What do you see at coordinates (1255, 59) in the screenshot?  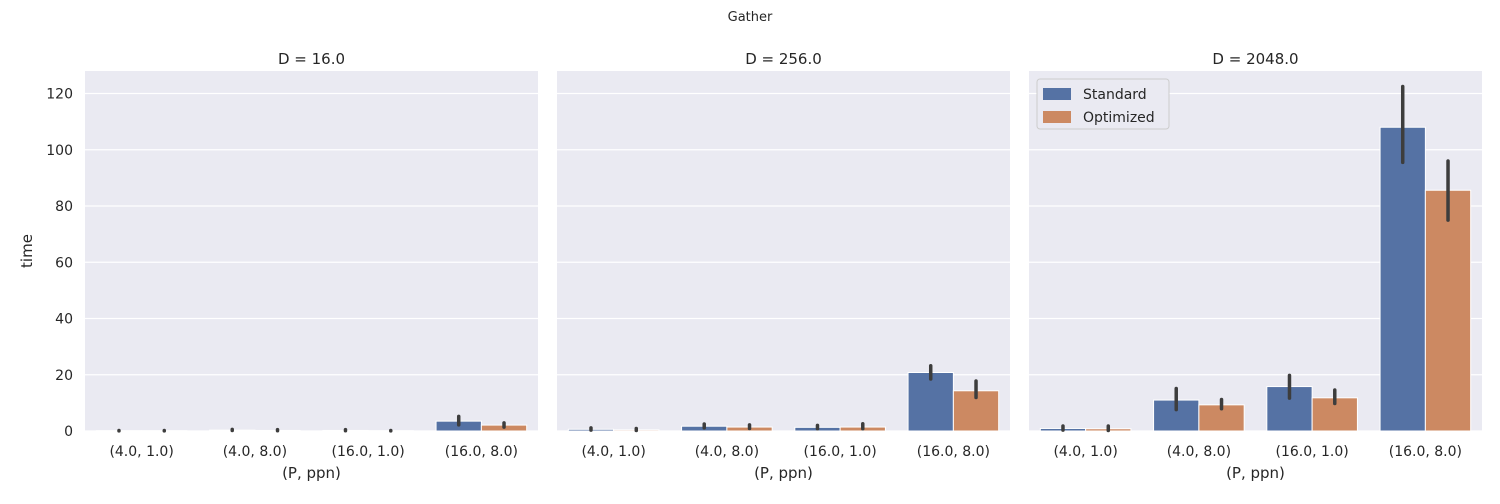 I see `panel-title: D = 2048.0` at bounding box center [1255, 59].